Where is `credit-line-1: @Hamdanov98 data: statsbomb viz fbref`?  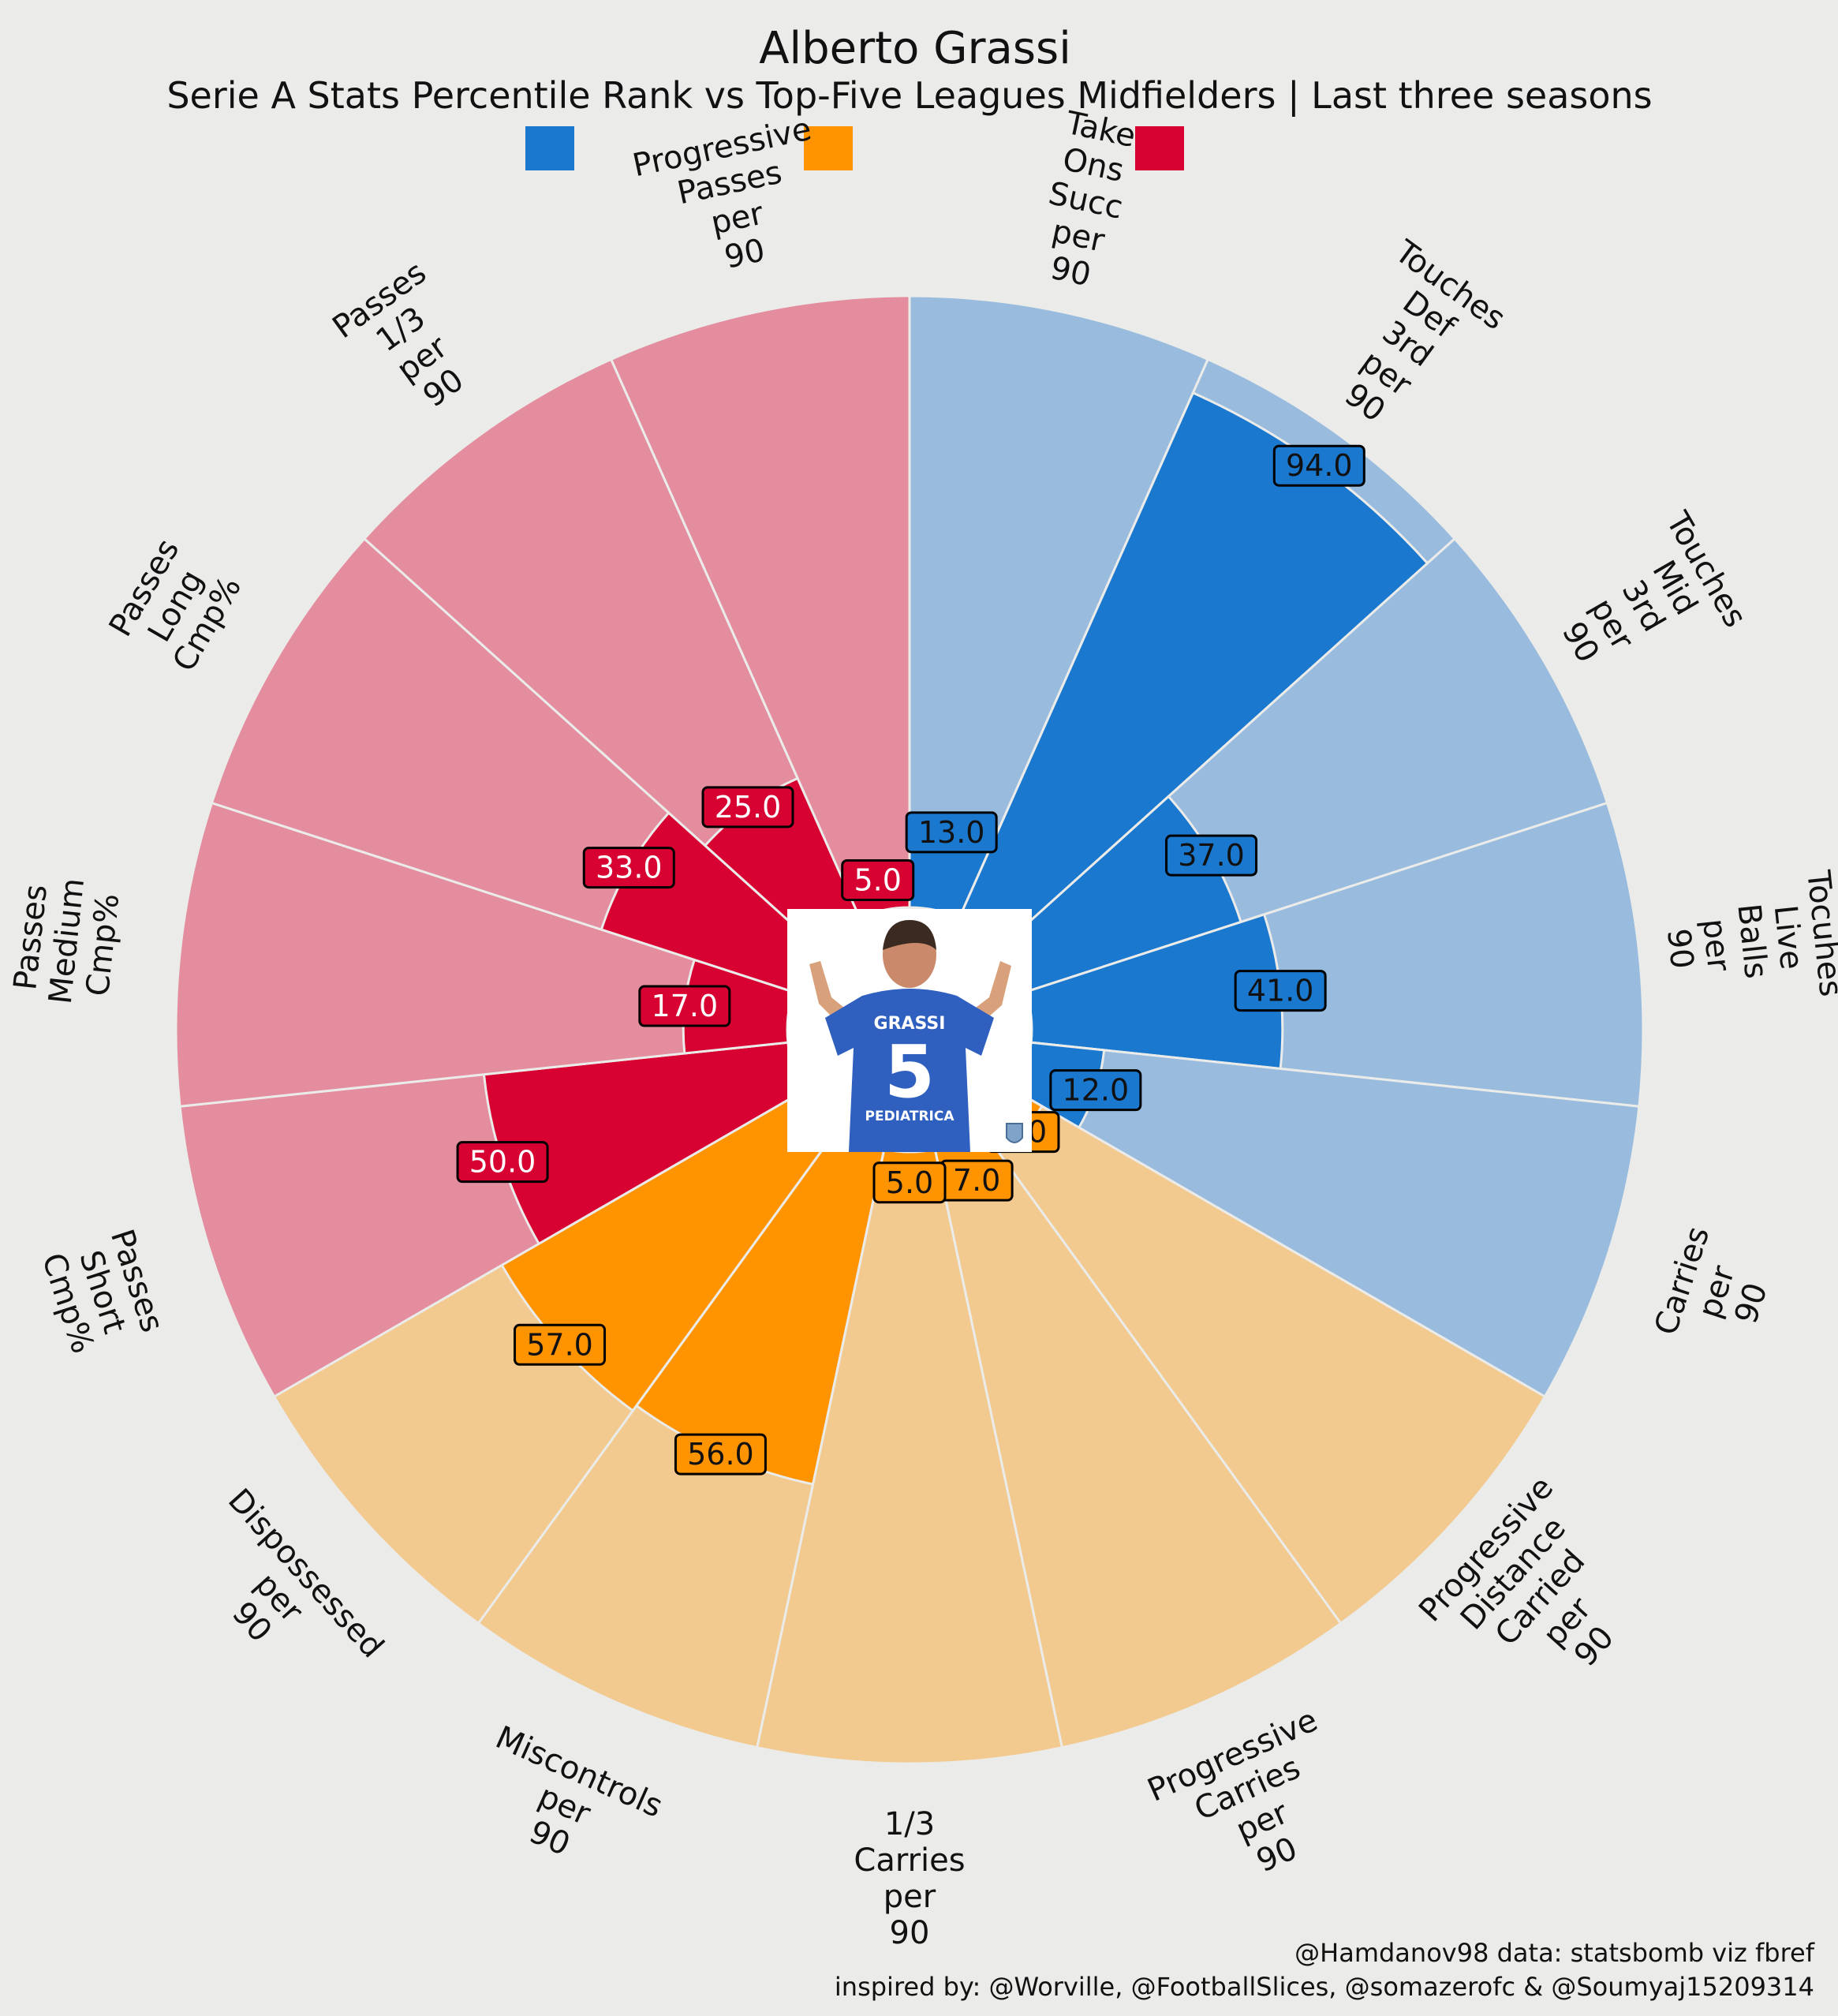
credit-line-1: @Hamdanov98 data: statsbomb viz fbref is located at coordinates (1554, 1953).